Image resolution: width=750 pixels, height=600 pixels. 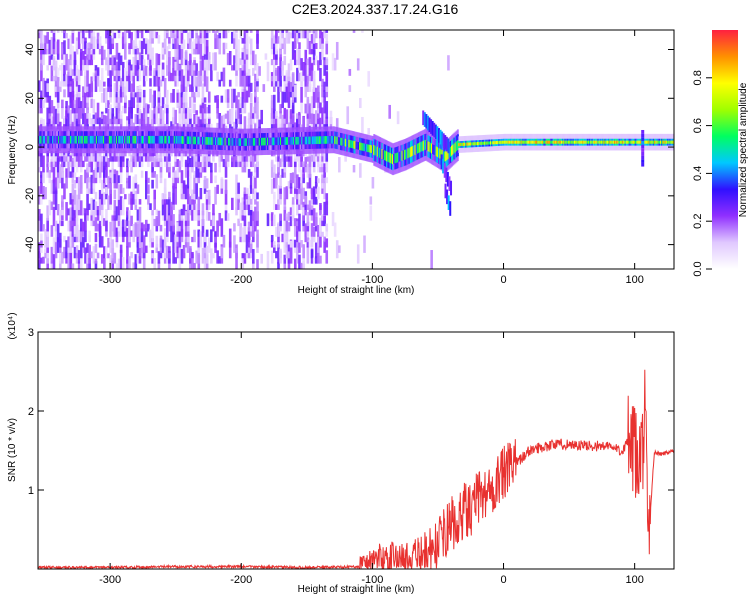 I want to click on snr-y-tick-label: 2, so click(x=31, y=412).